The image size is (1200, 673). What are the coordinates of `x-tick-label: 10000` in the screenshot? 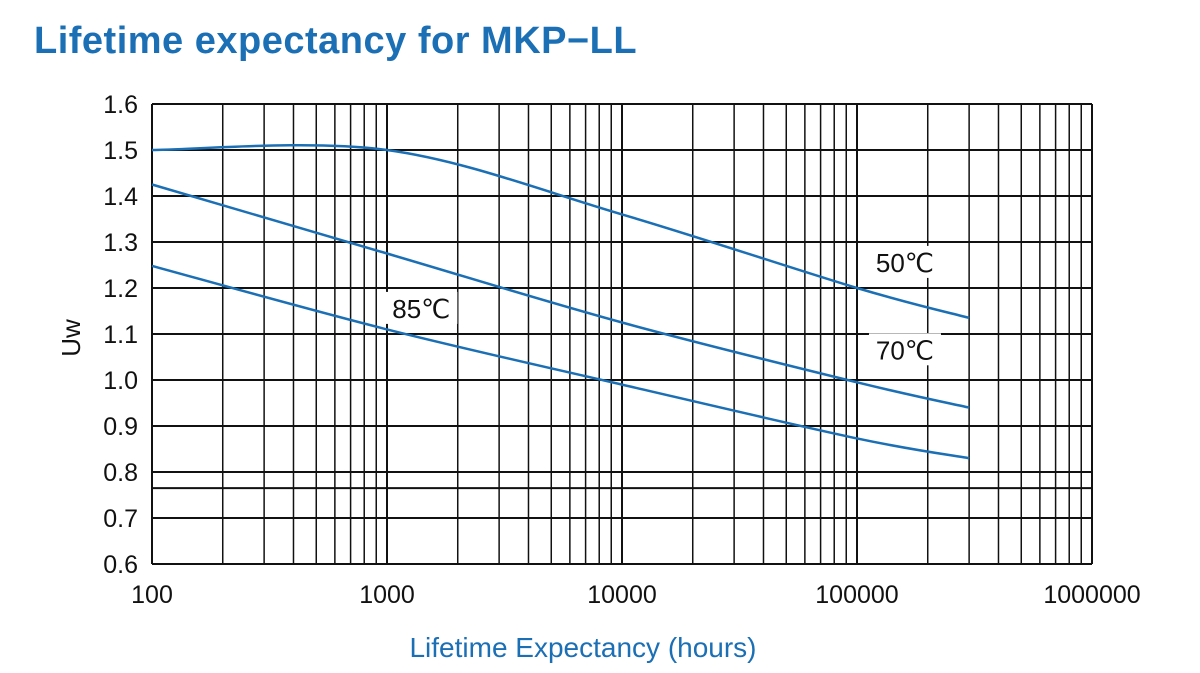 It's located at (622, 595).